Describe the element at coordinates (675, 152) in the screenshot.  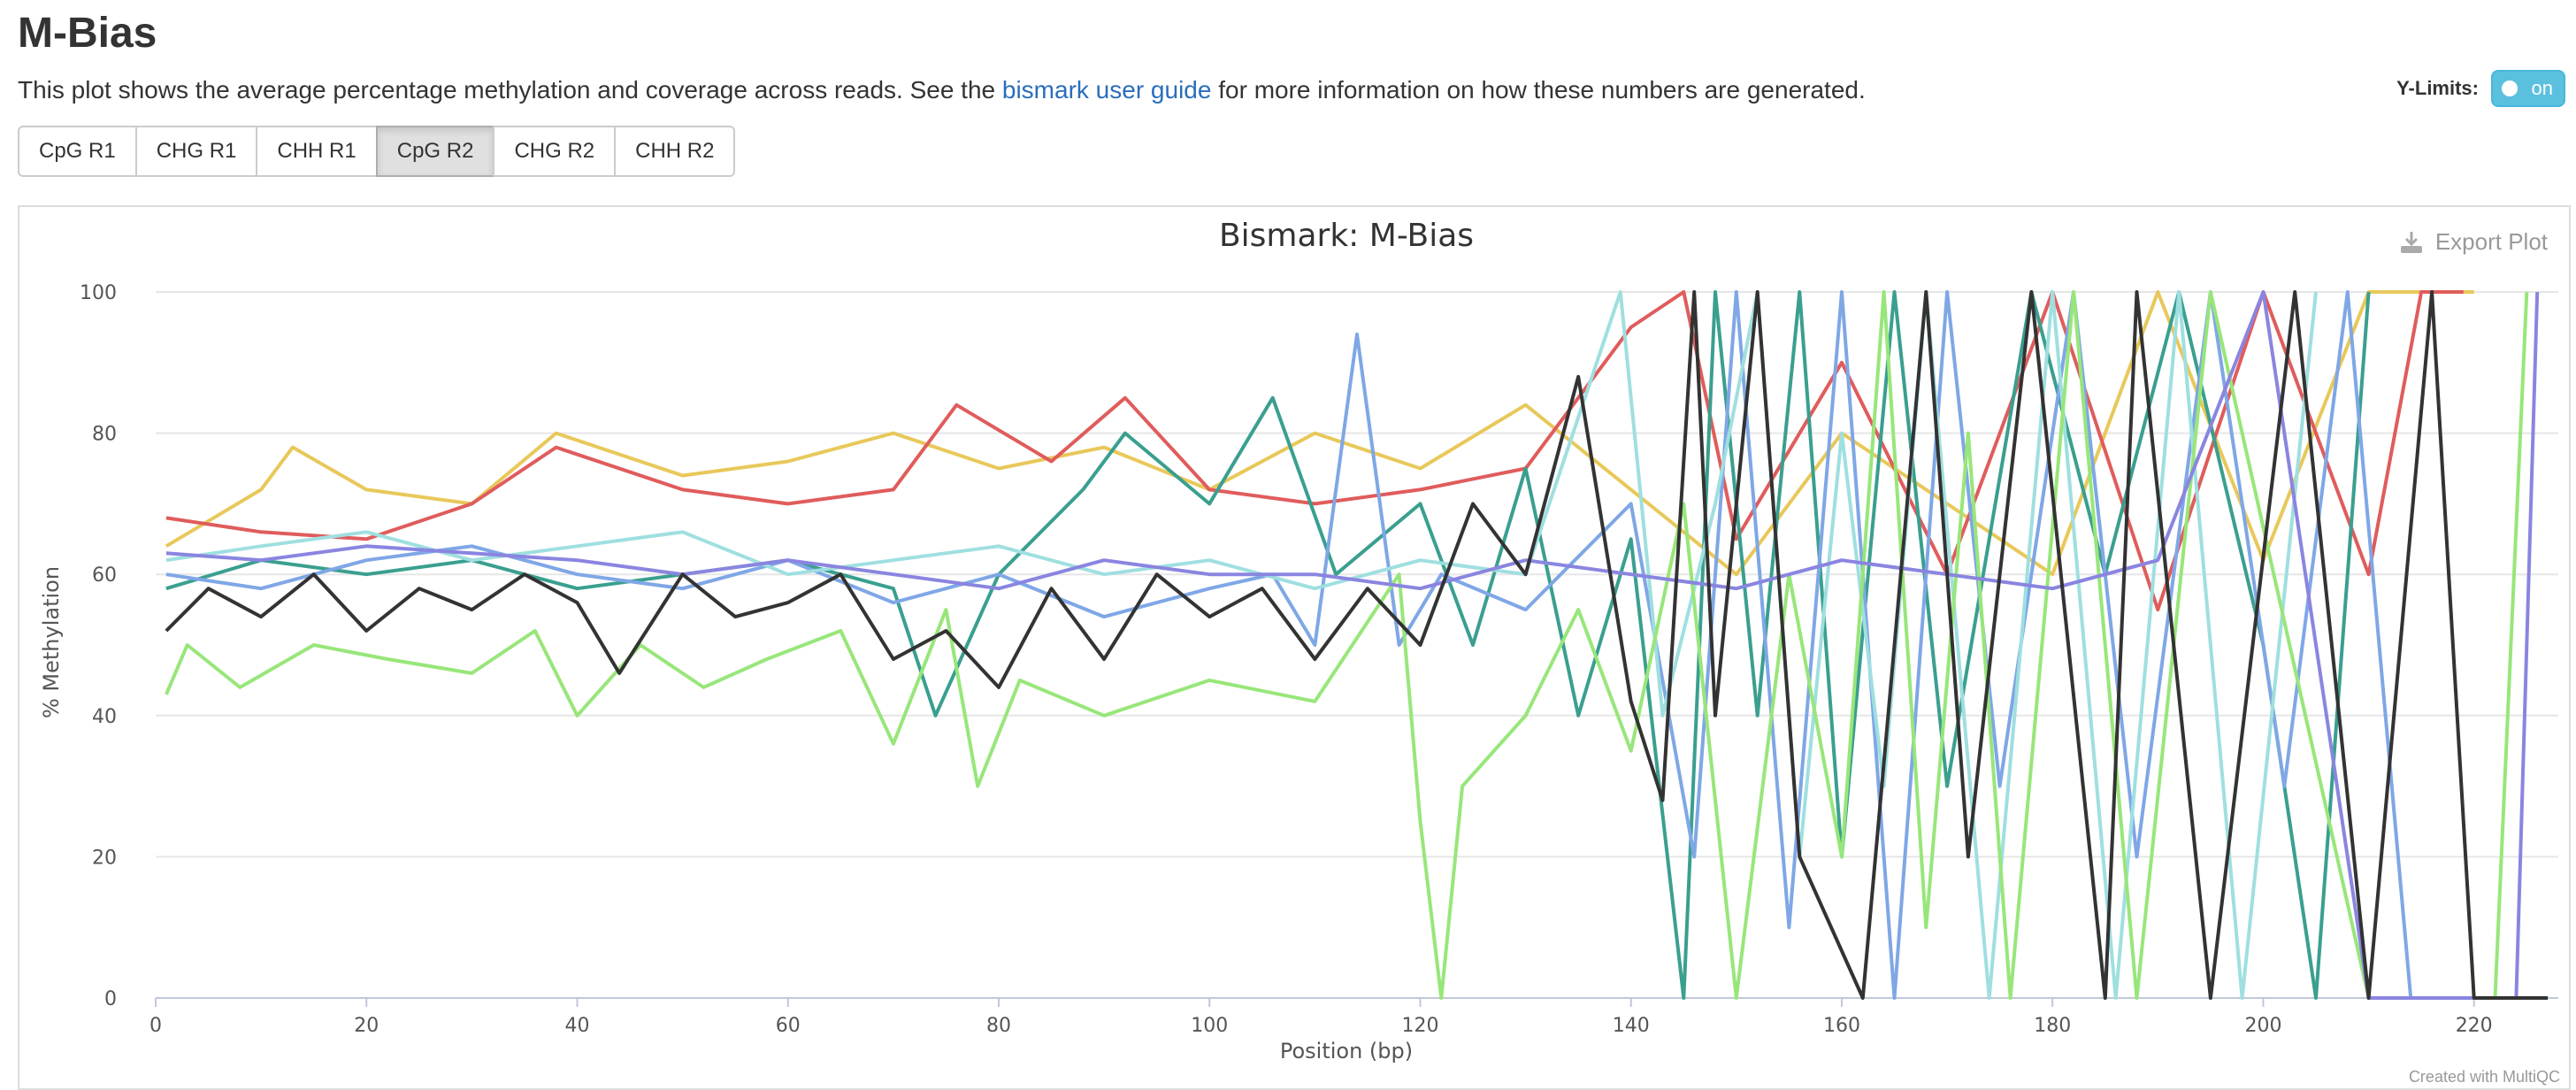
I see `tab-chh-r2: CHH R2` at that location.